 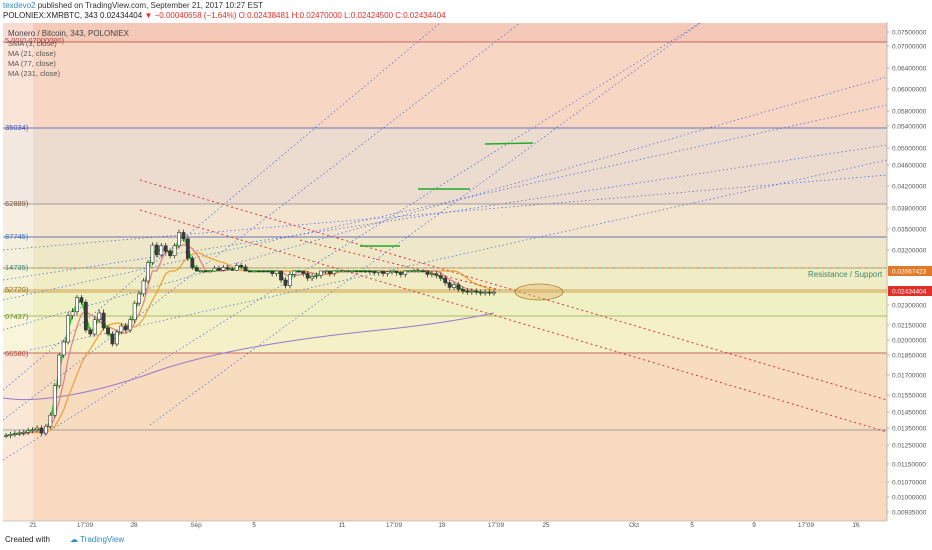 I want to click on created-with-text: Created with, so click(x=27, y=539).